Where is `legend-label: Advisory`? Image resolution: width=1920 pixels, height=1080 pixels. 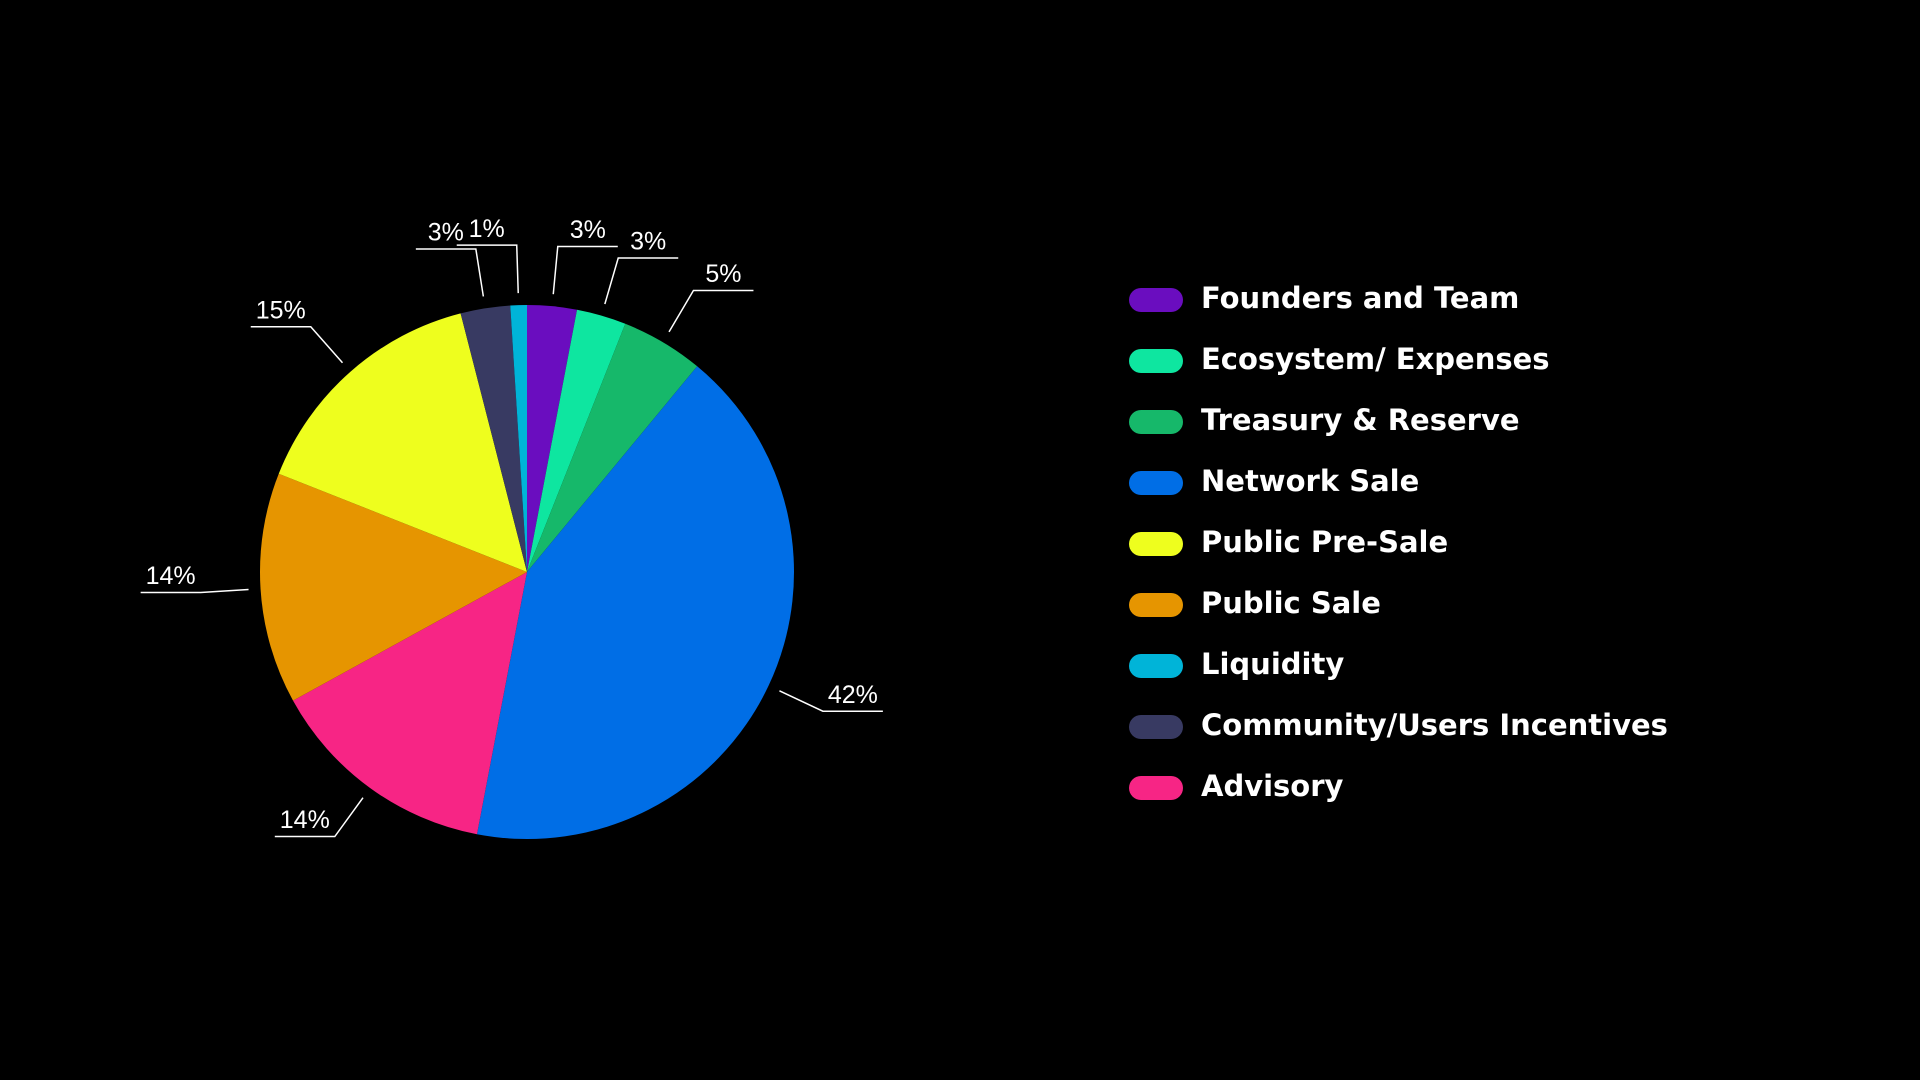 legend-label: Advisory is located at coordinates (1272, 786).